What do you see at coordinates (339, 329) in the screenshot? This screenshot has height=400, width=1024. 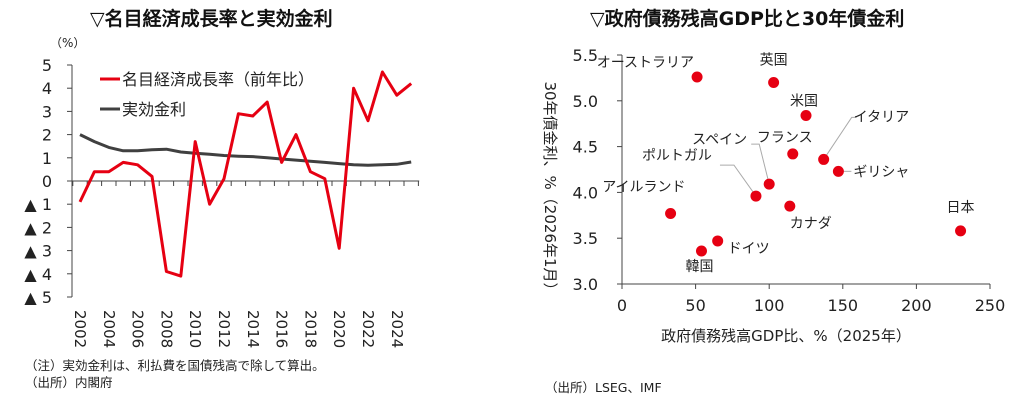 I see `x-tick-label: 2020` at bounding box center [339, 329].